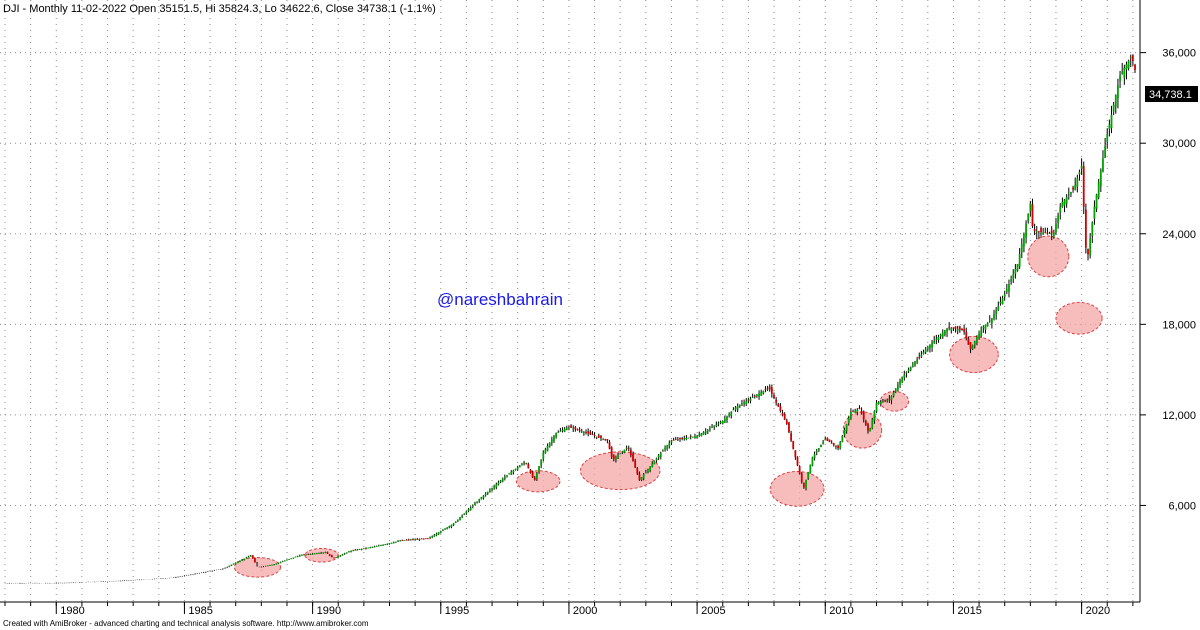 The width and height of the screenshot is (1200, 630). I want to click on price-axis: 6,000 12,000 18,000 24,000 30,000 36,000, so click(1168, 280).